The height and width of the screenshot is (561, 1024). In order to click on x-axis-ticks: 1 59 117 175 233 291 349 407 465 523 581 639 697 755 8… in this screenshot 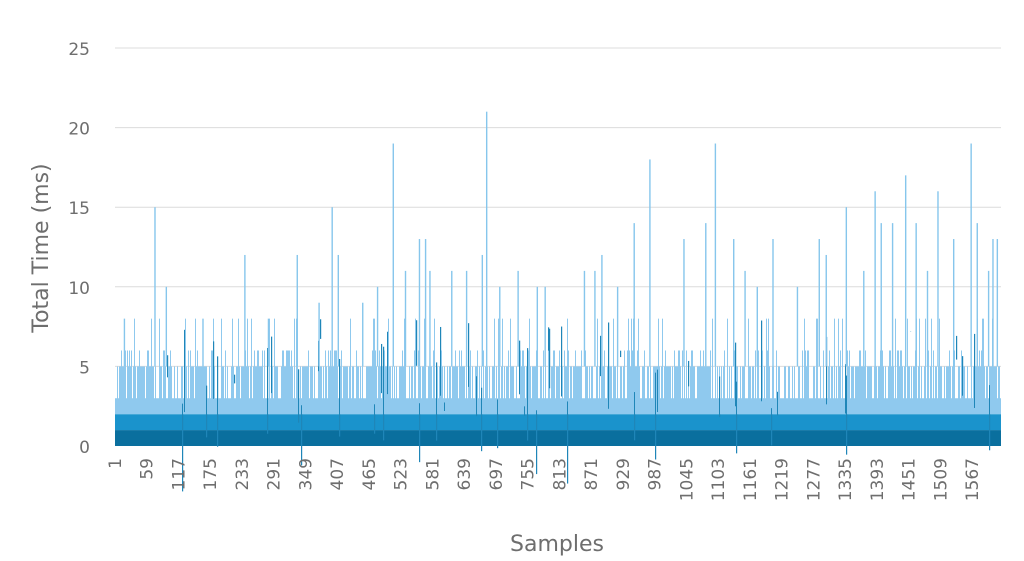, I will do `click(544, 479)`.